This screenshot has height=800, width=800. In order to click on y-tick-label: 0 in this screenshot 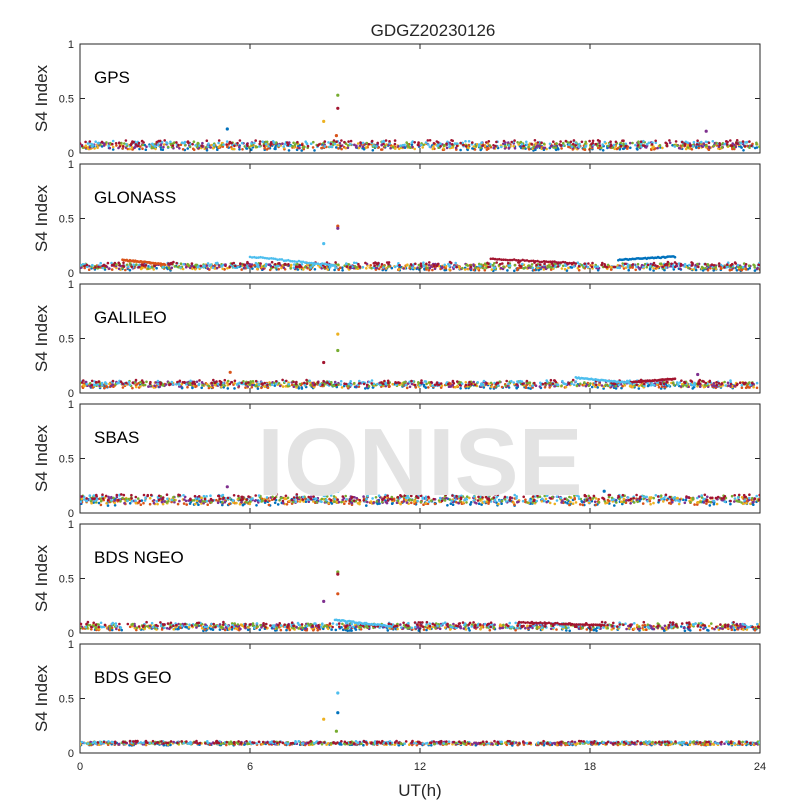, I will do `click(71, 154)`.